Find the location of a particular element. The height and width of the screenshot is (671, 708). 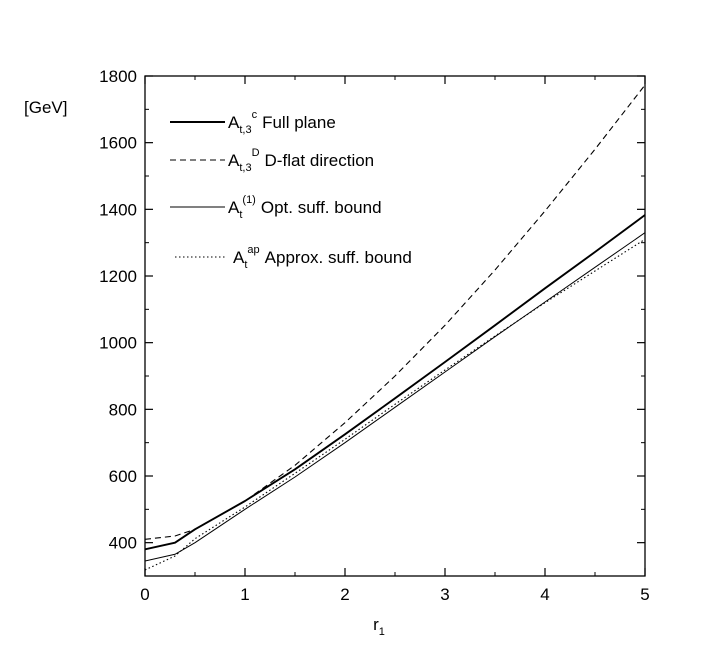

x-tick-label: 3 is located at coordinates (444, 594).